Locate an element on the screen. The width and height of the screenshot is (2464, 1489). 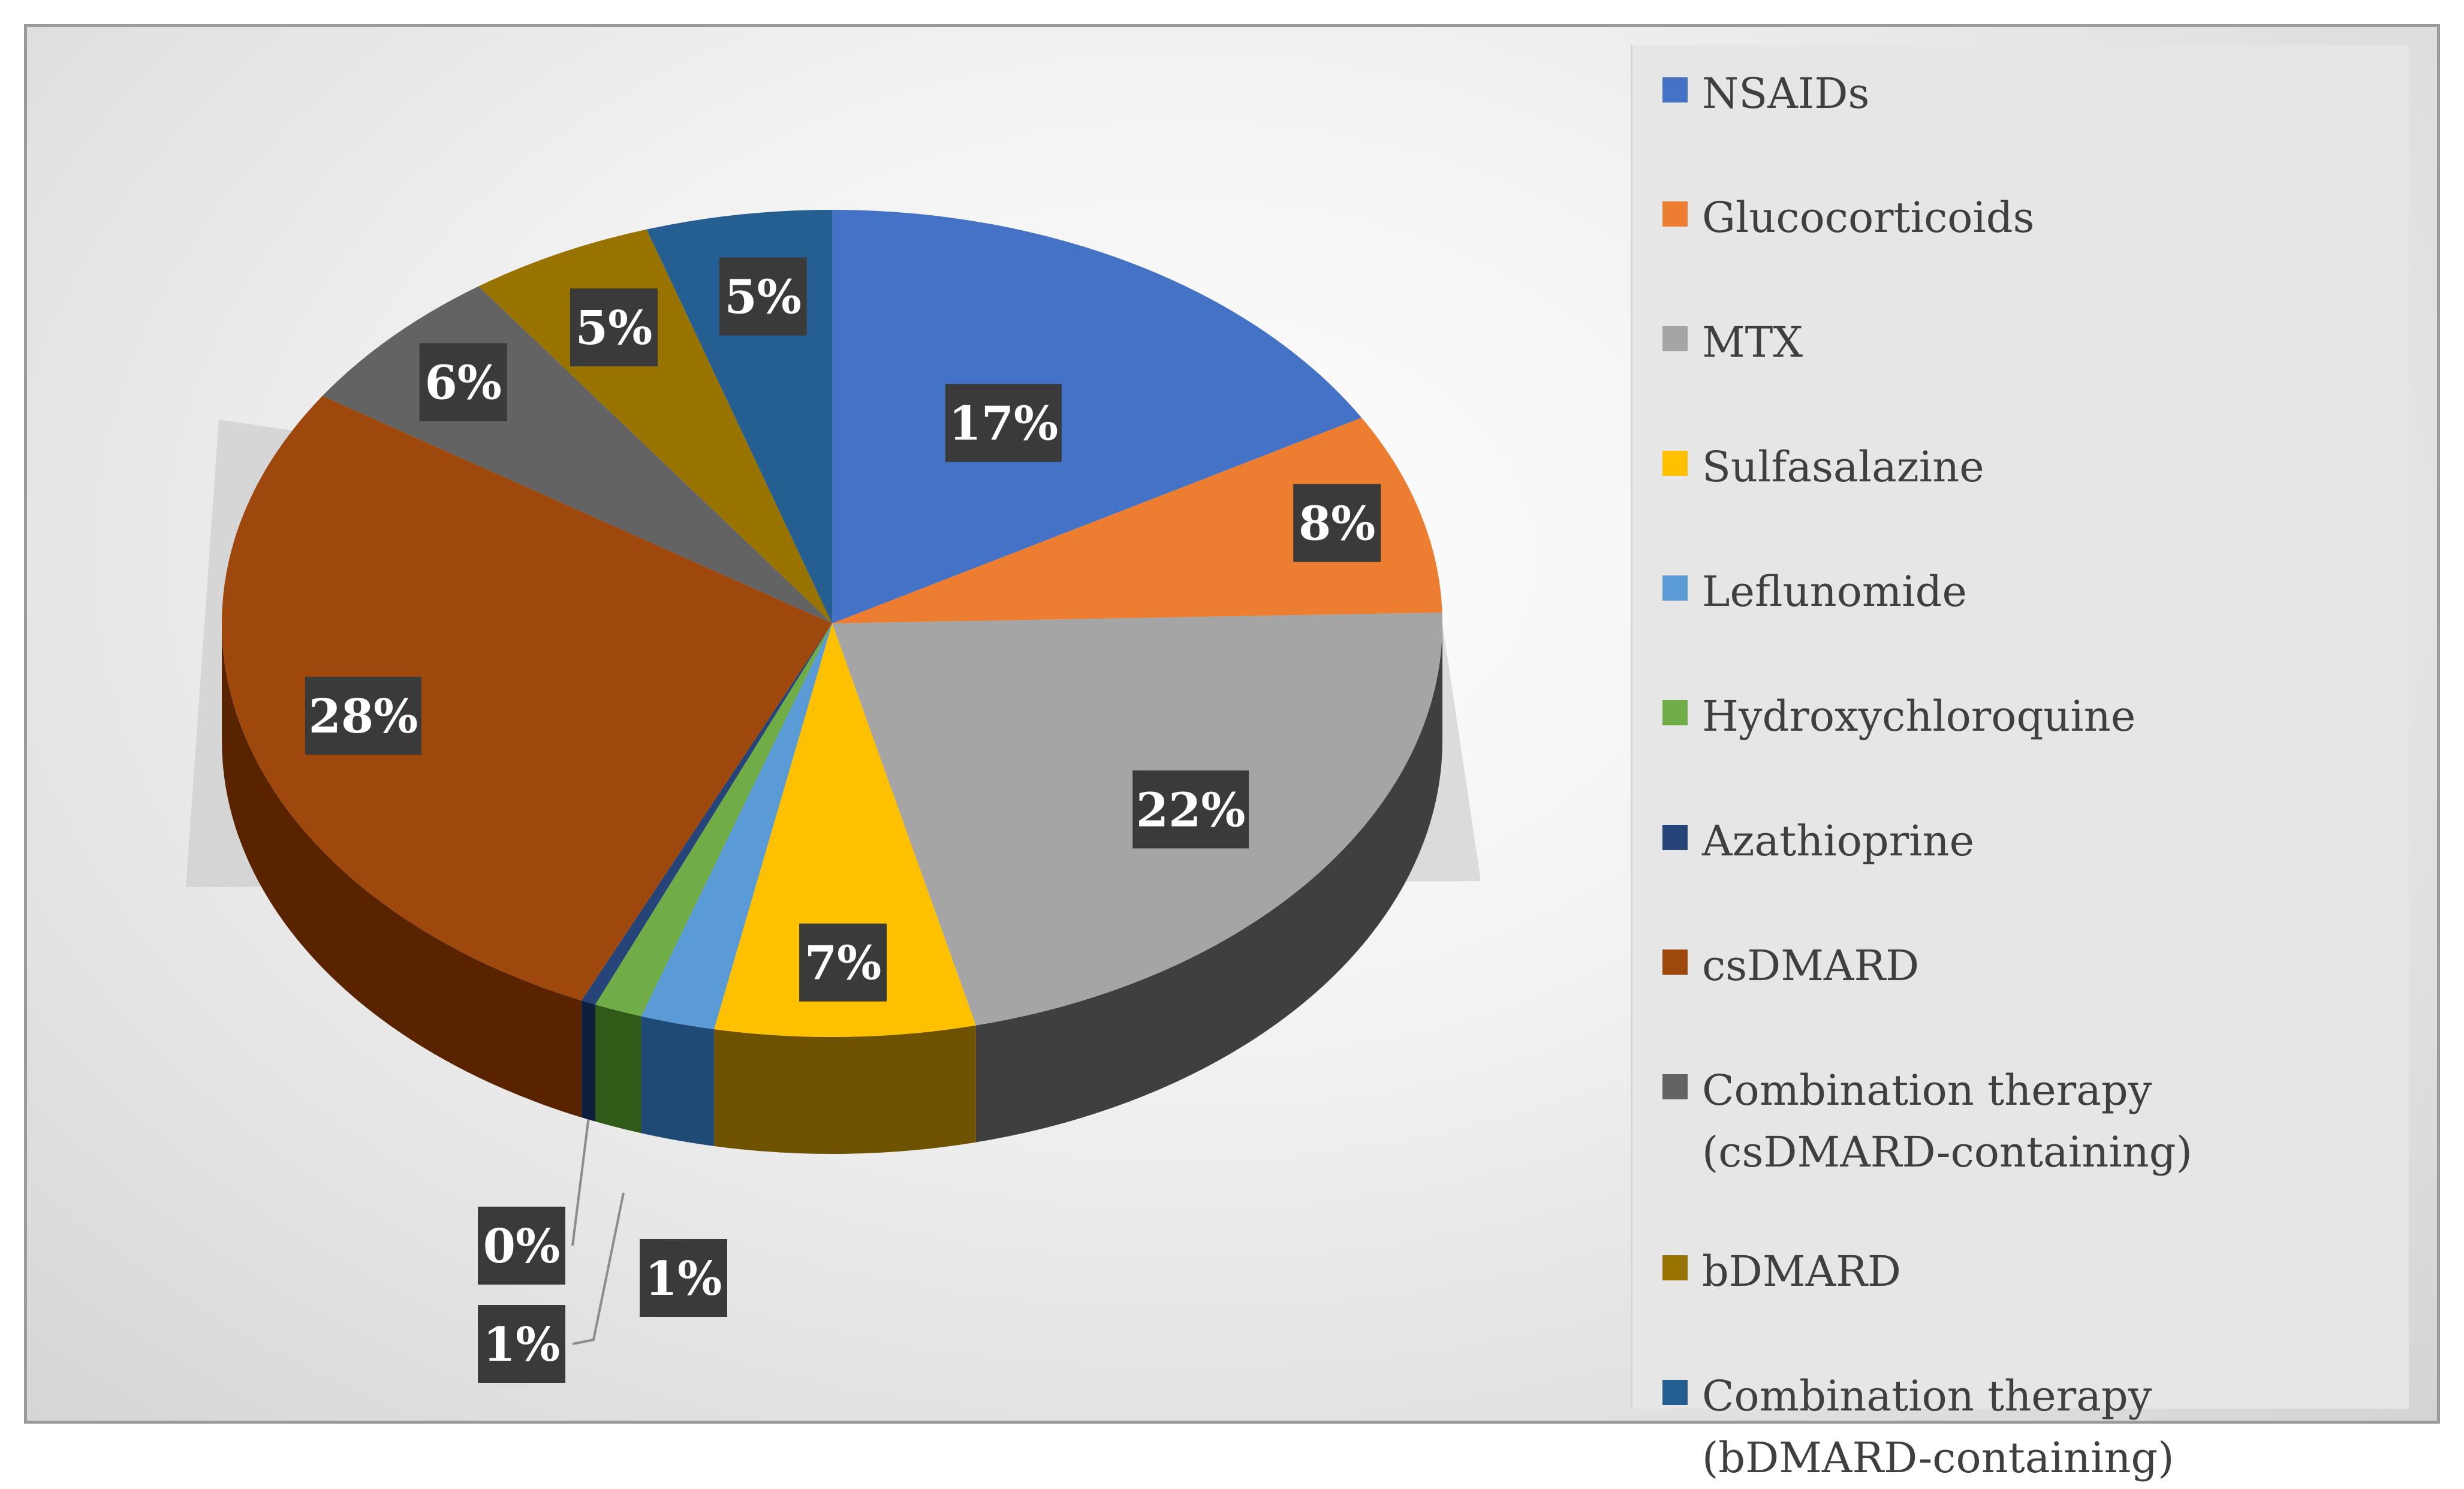
legend-label: MTX is located at coordinates (1752, 343).